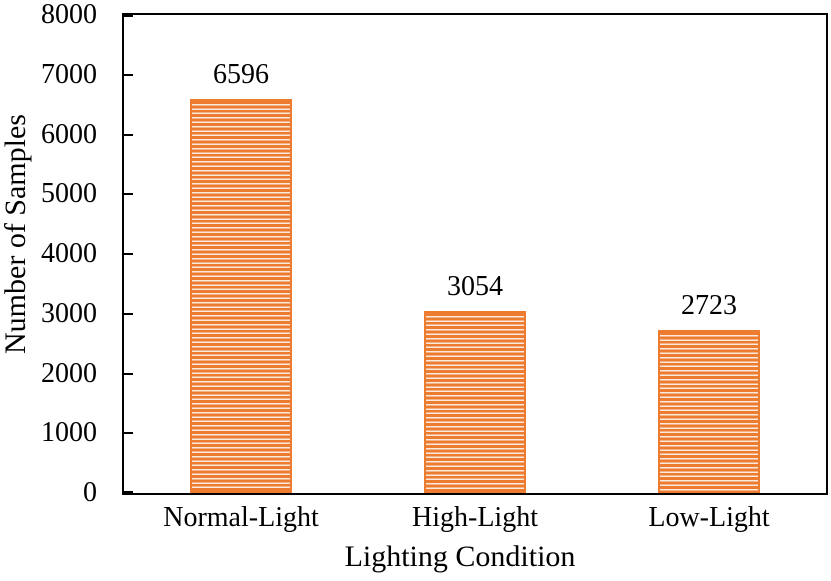 This screenshot has width=831, height=581. Describe the element at coordinates (69, 253) in the screenshot. I see `y-tick-label: 4000` at that location.